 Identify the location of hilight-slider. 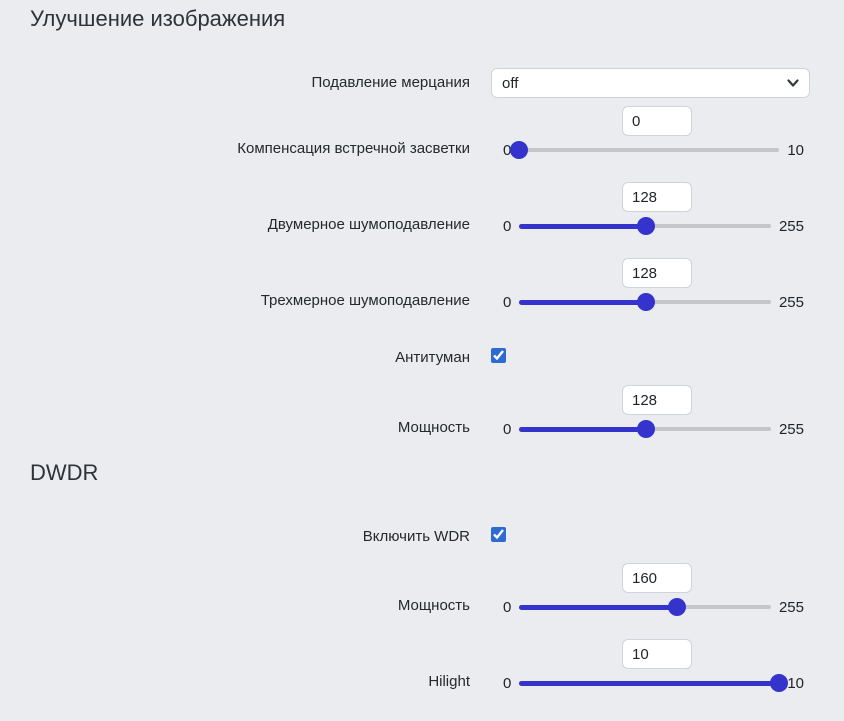
(654, 683).